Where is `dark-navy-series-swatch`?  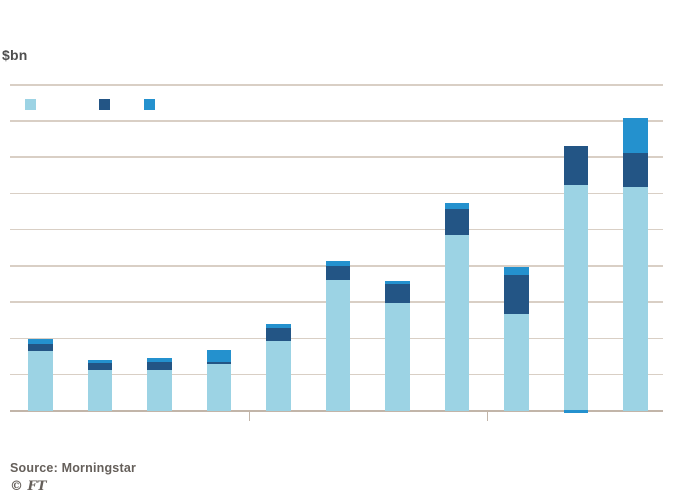
dark-navy-series-swatch is located at coordinates (104, 104).